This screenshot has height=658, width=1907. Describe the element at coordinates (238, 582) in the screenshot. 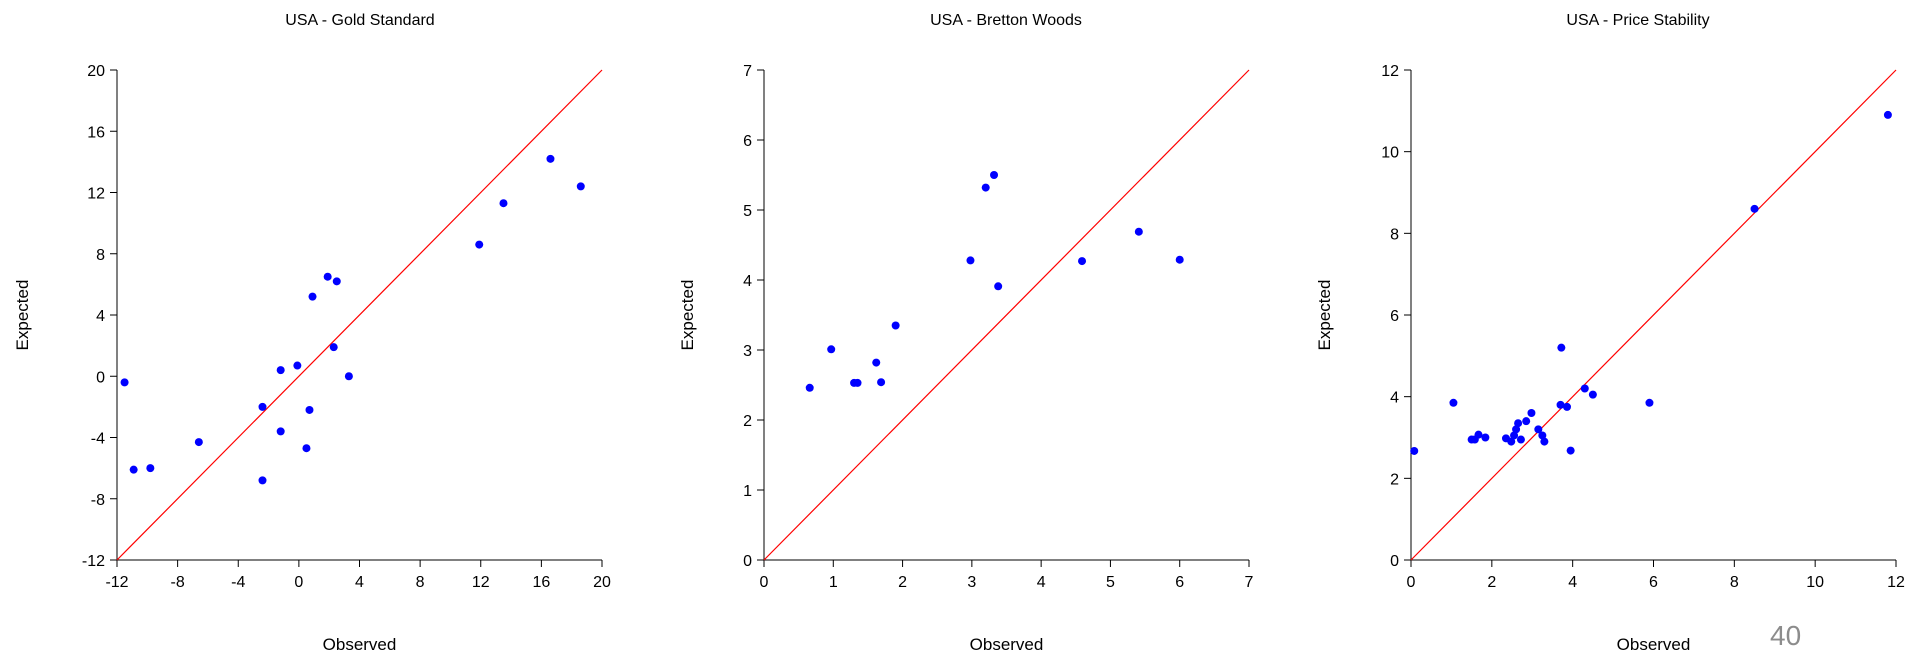

I see `x-tick-label: -4` at that location.